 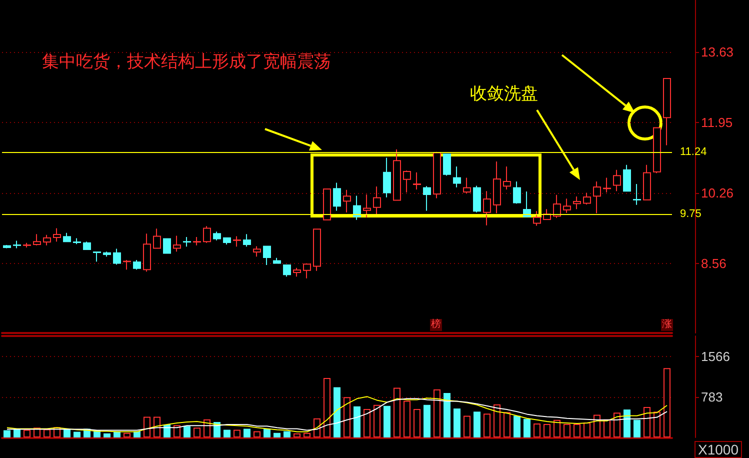 What do you see at coordinates (186, 62) in the screenshot?
I see `annotation: 集中吃货，技术结构上形成了宽幅震荡` at bounding box center [186, 62].